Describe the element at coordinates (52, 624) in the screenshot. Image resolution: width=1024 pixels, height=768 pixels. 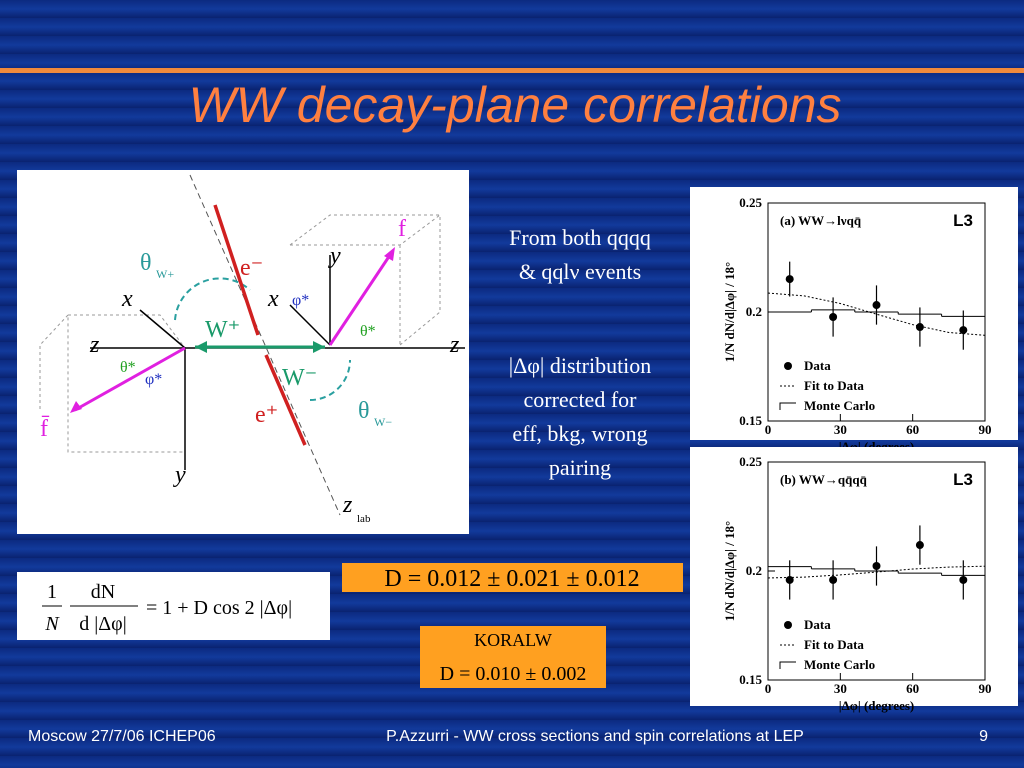
I see `formula-part: N` at that location.